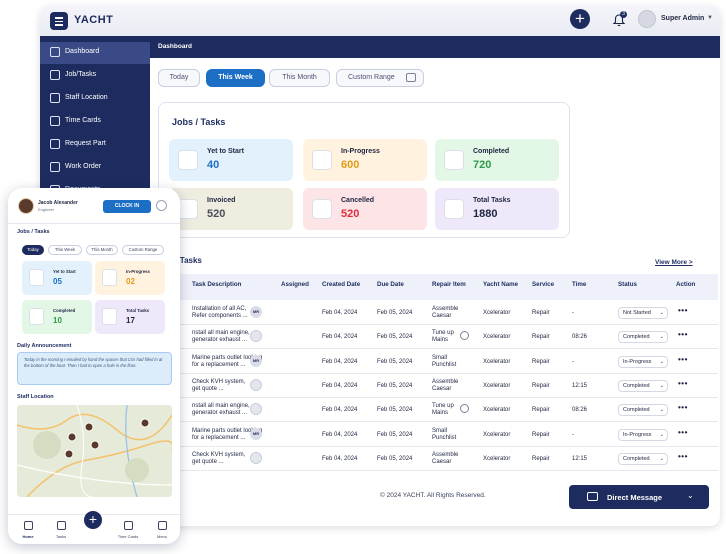  What do you see at coordinates (130, 278) in the screenshot?
I see `mobile-stat-card: In-Progress 02` at bounding box center [130, 278].